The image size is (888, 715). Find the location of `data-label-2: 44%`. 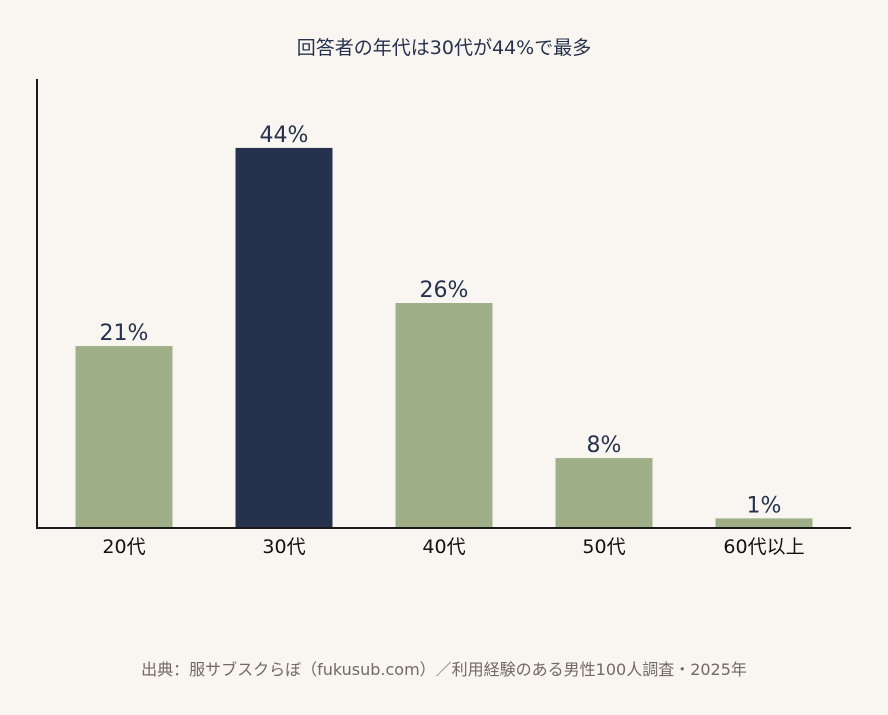

data-label-2: 44% is located at coordinates (284, 135).